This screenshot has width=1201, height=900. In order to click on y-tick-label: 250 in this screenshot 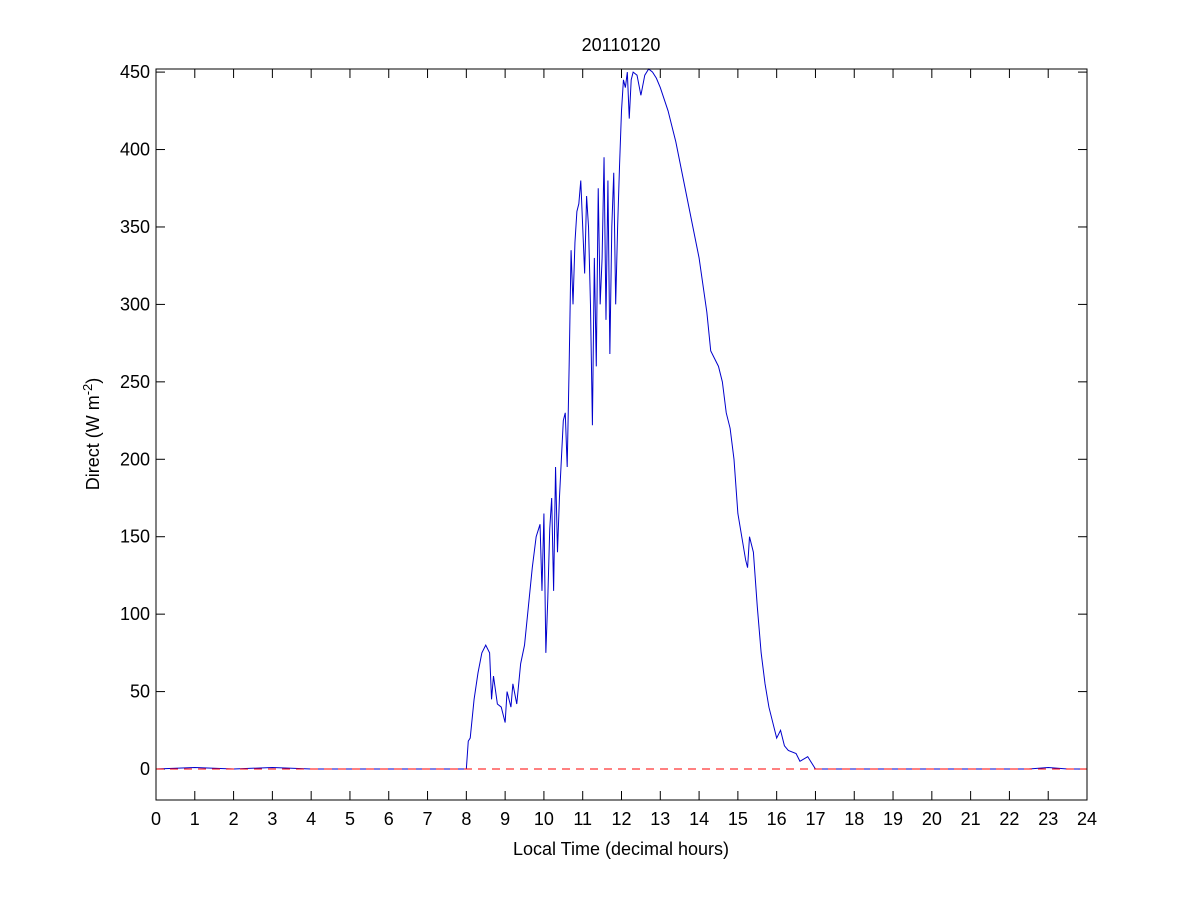, I will do `click(135, 382)`.